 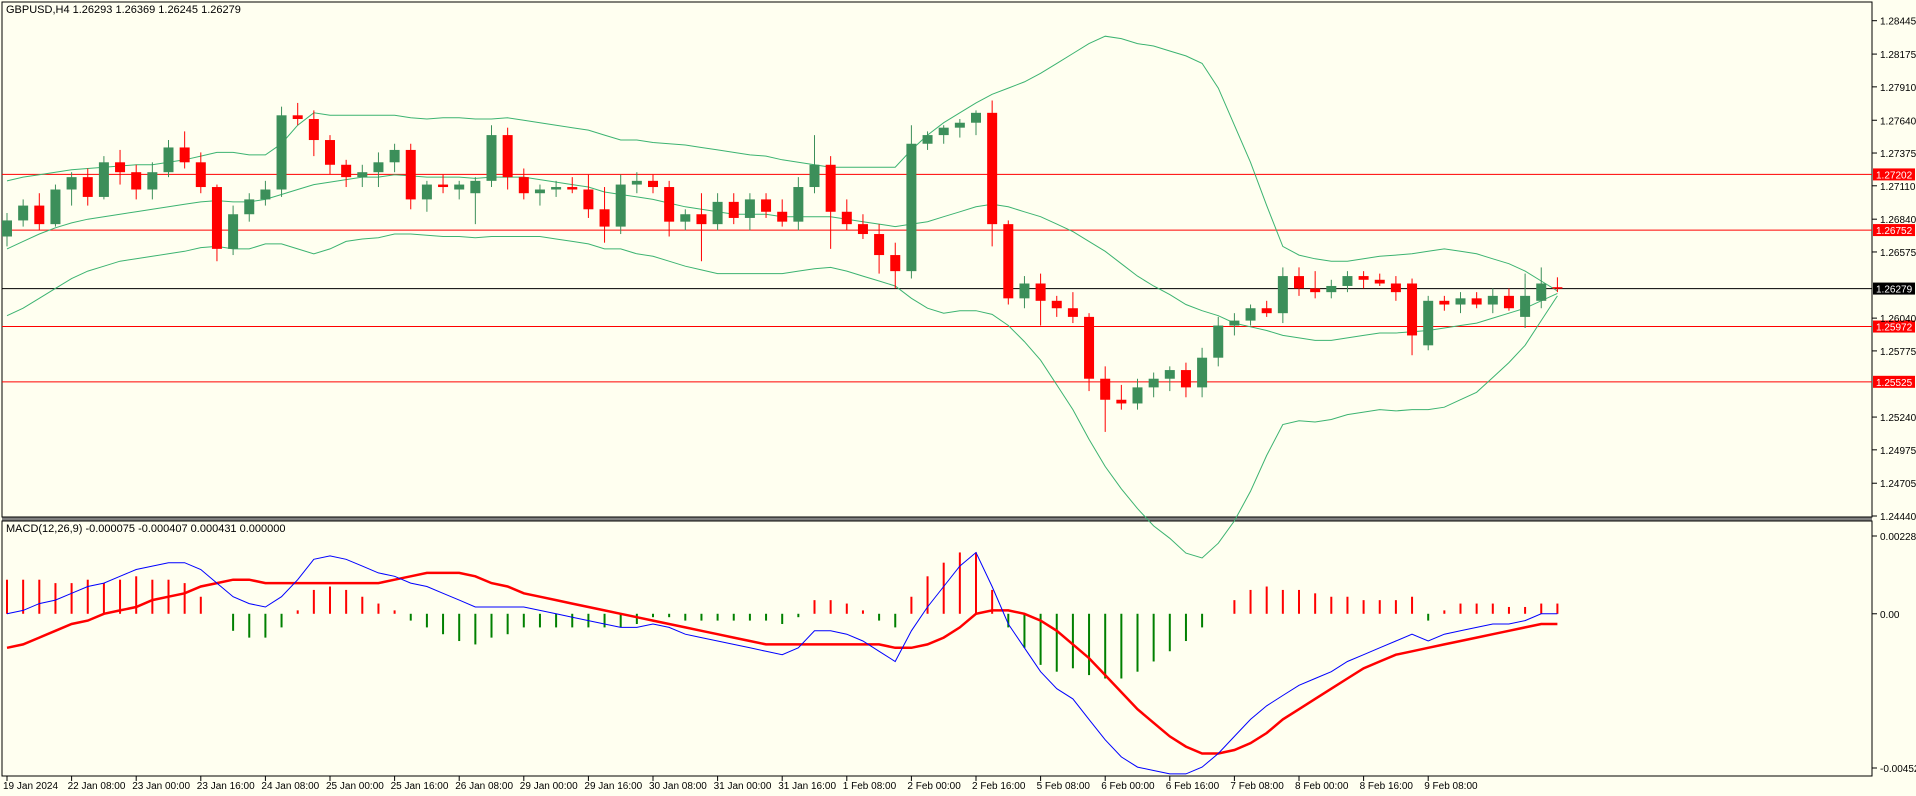 I want to click on price-tick-label: 1.25240, so click(x=1898, y=418).